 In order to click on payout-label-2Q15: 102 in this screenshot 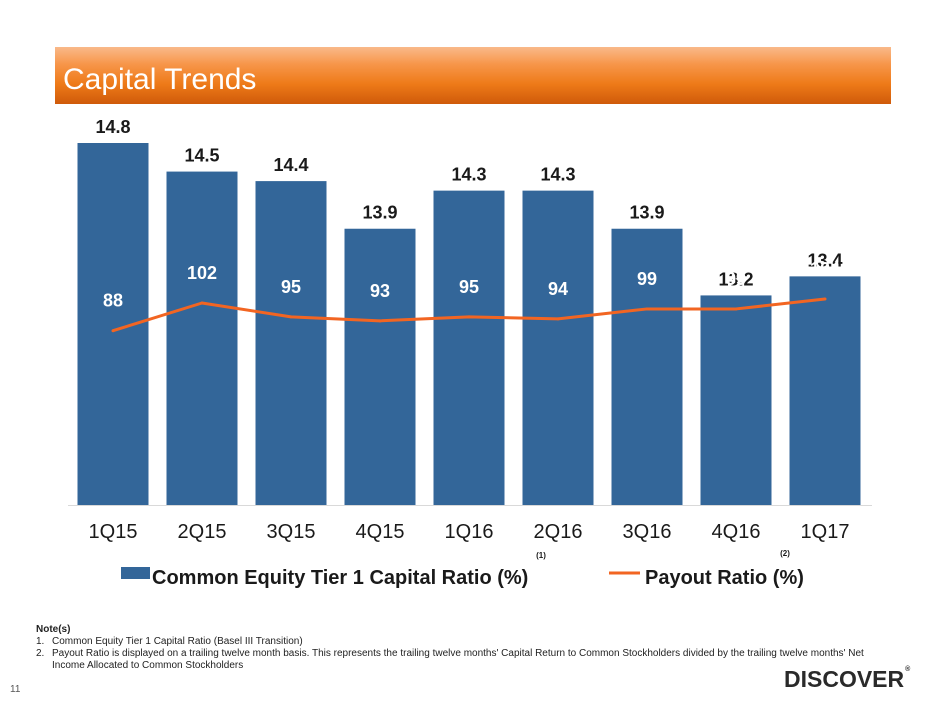, I will do `click(202, 273)`.